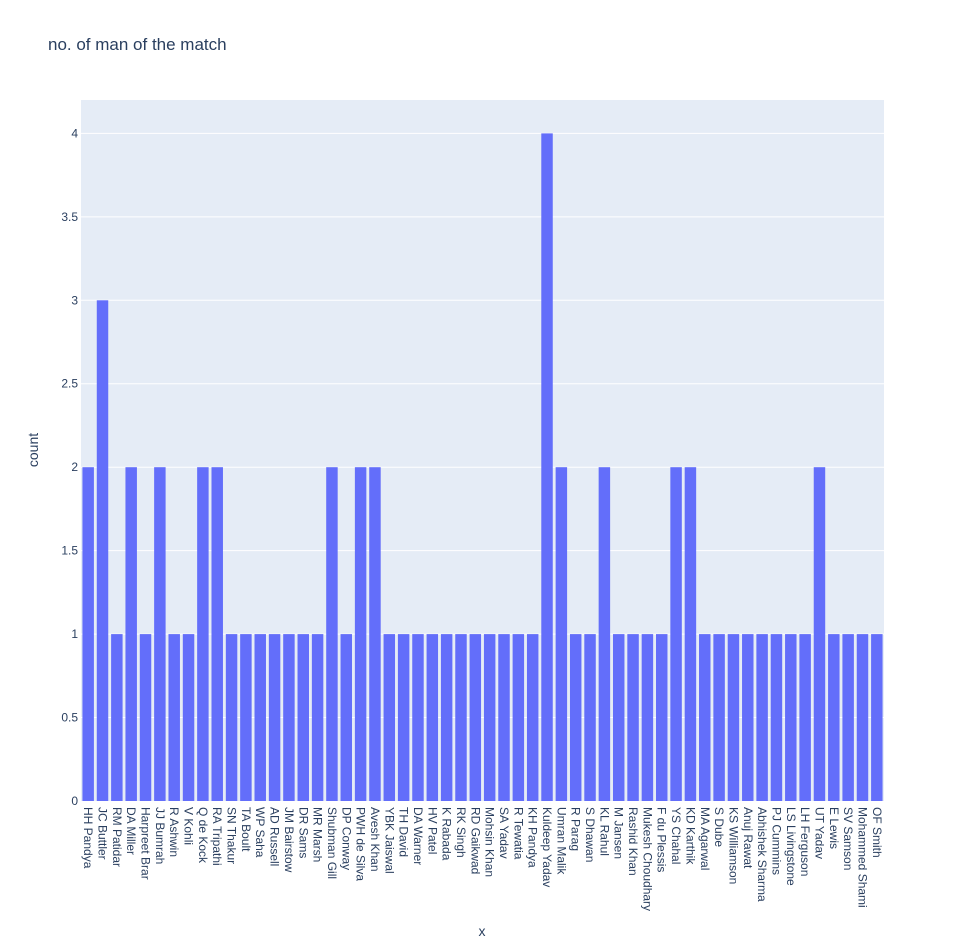  I want to click on x-tick-label: Kuldeep Yadav, so click(547, 847).